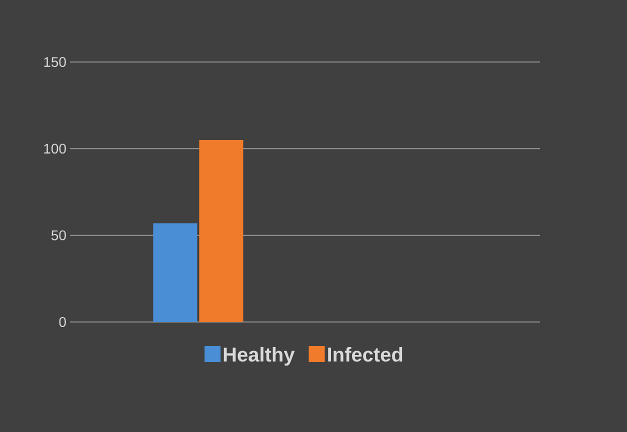 The width and height of the screenshot is (627, 432). Describe the element at coordinates (259, 356) in the screenshot. I see `legend-label: Healthy` at that location.